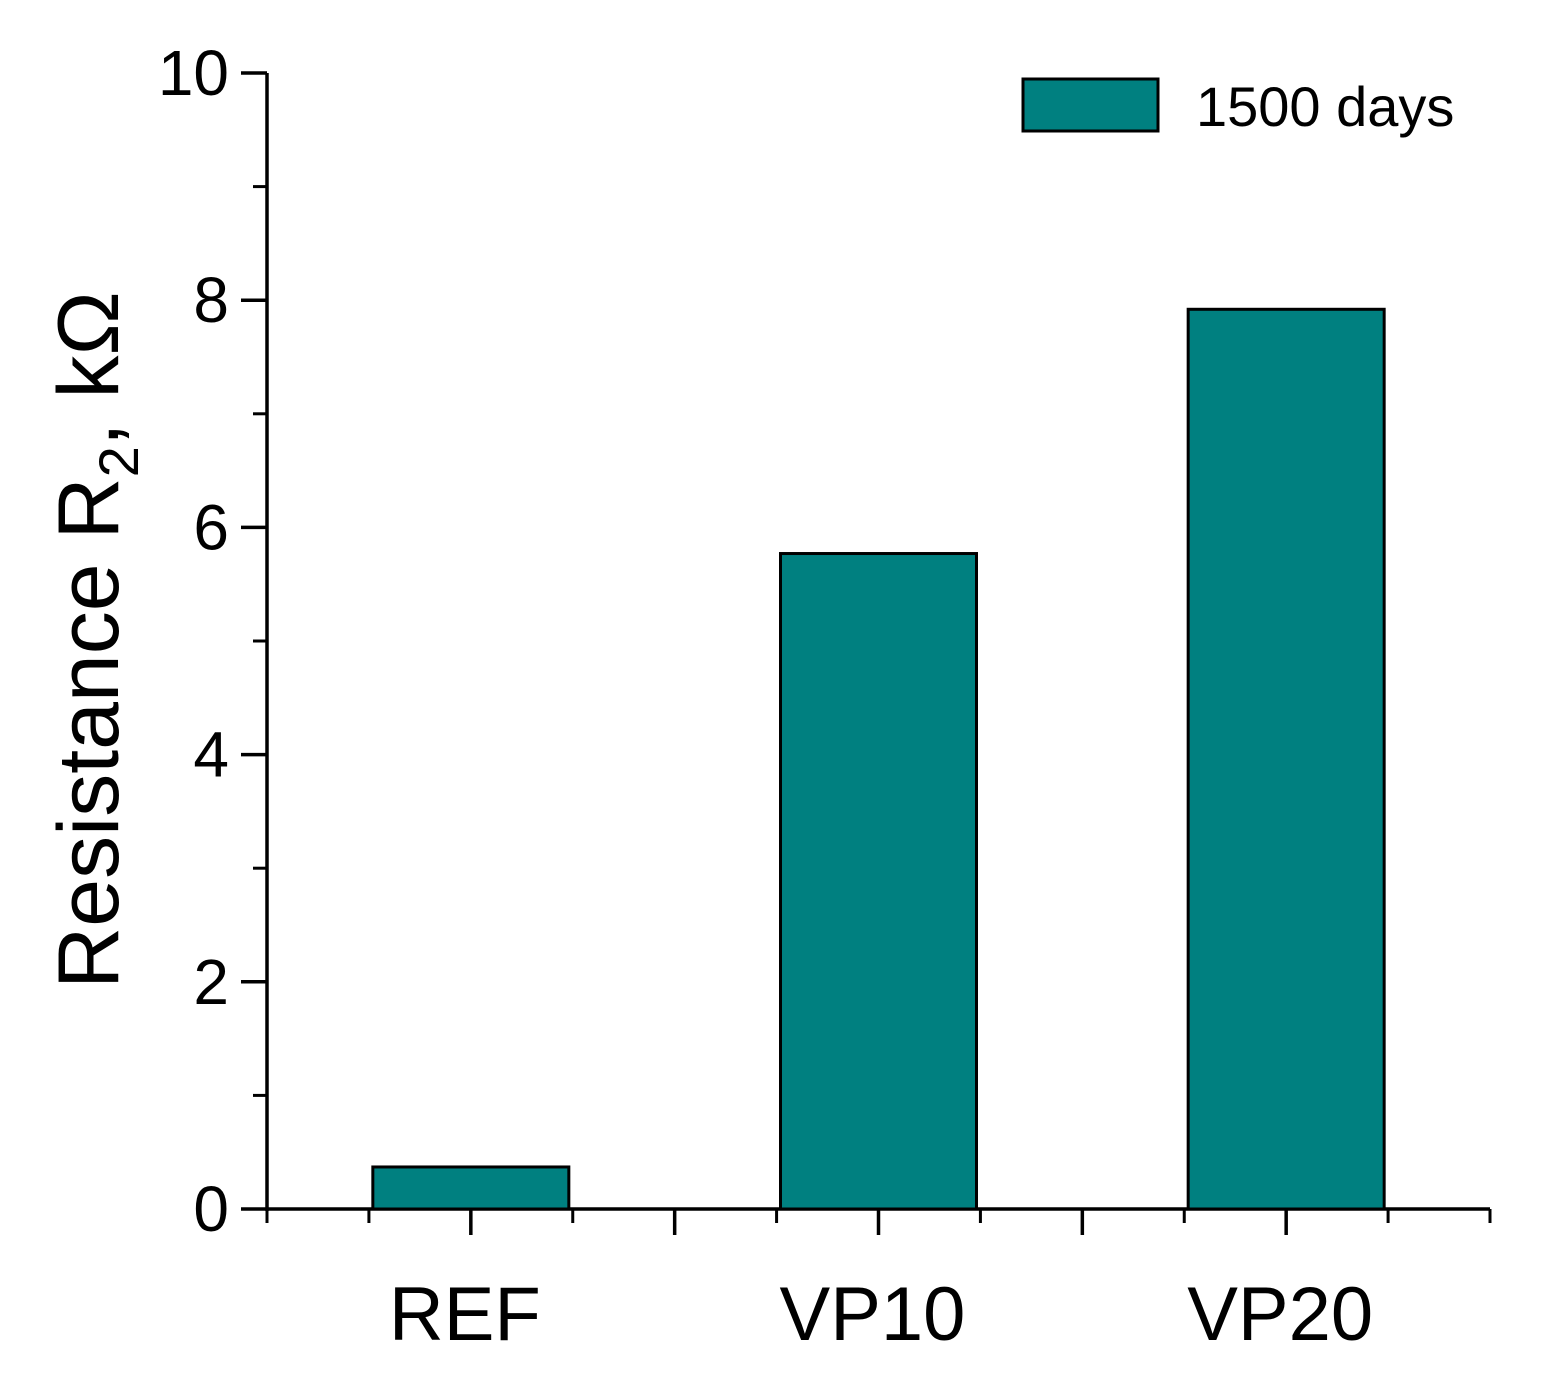 The height and width of the screenshot is (1388, 1544). I want to click on y-tick-label: 0, so click(211, 1209).